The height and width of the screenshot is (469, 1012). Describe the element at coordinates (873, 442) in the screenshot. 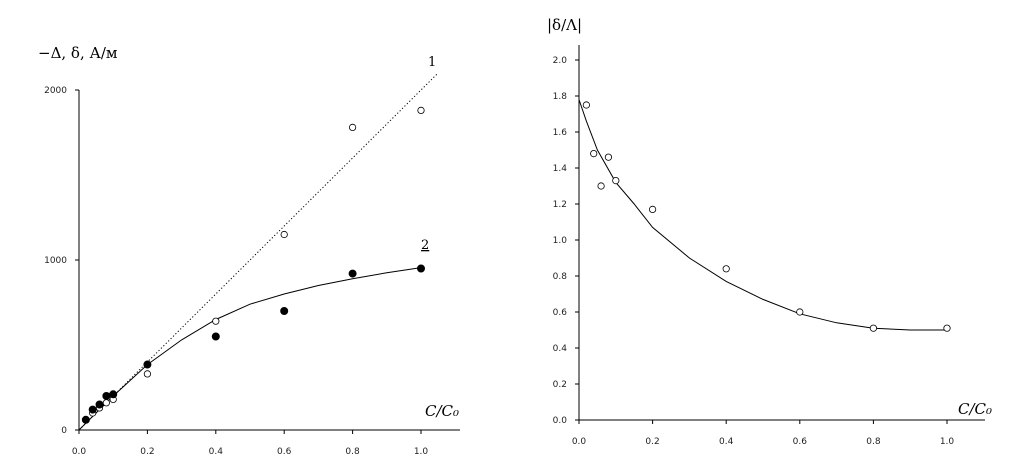

I see `right-x-tick-label: 0.8` at that location.